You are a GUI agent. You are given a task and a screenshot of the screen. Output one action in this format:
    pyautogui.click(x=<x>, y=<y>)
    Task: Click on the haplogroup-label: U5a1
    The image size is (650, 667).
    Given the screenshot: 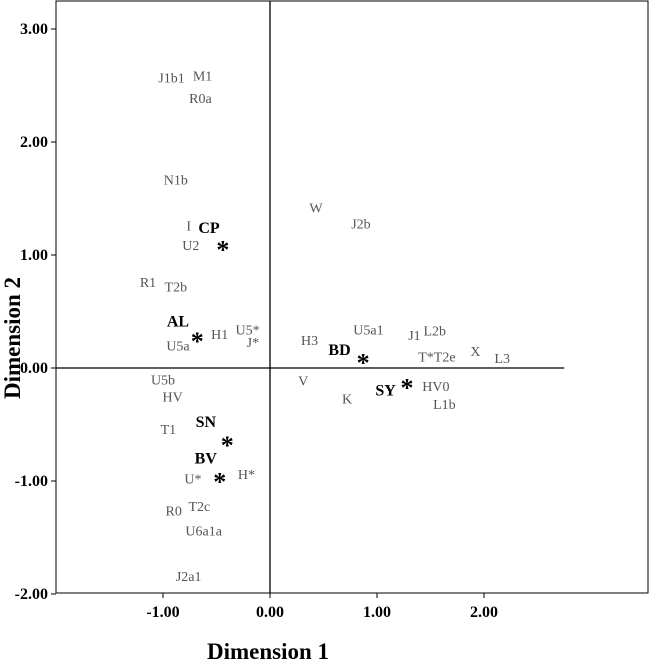 What is the action you would take?
    pyautogui.click(x=368, y=331)
    